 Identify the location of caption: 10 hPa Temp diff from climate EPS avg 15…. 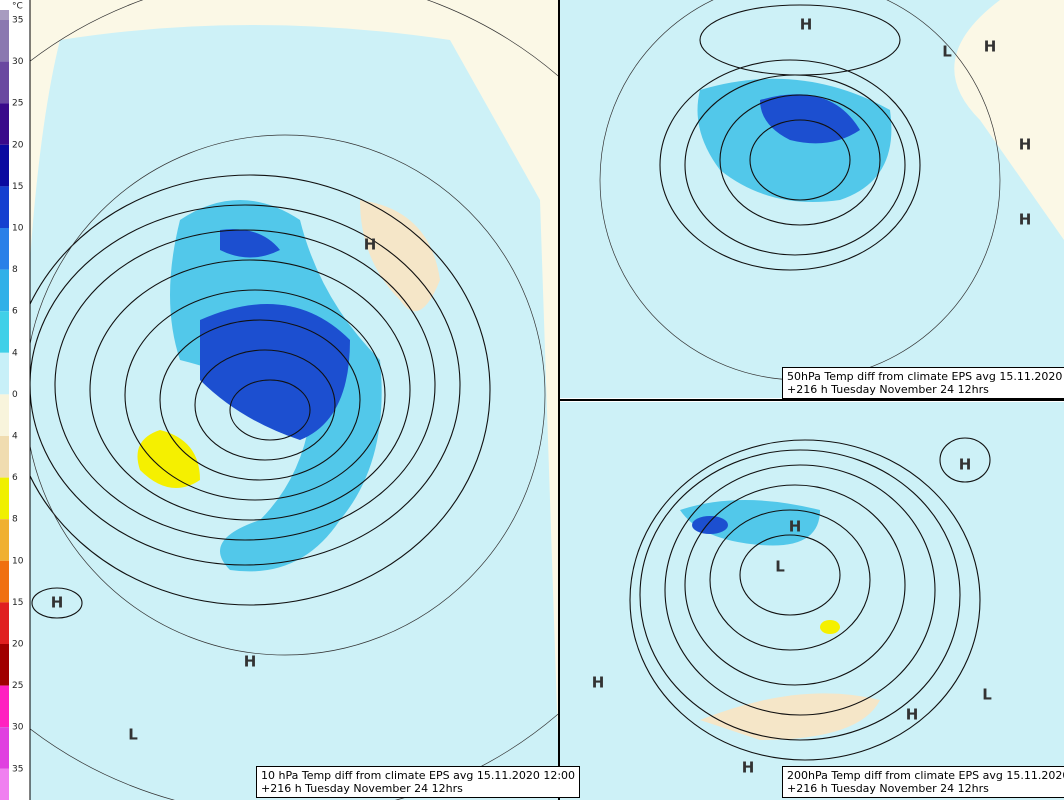
(418, 782).